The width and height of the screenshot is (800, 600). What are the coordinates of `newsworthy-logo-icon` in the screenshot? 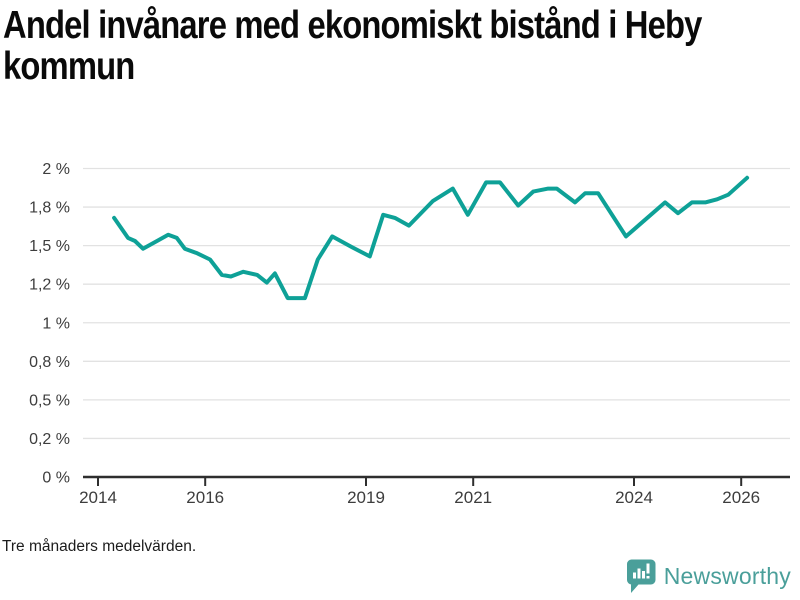 It's located at (641, 576).